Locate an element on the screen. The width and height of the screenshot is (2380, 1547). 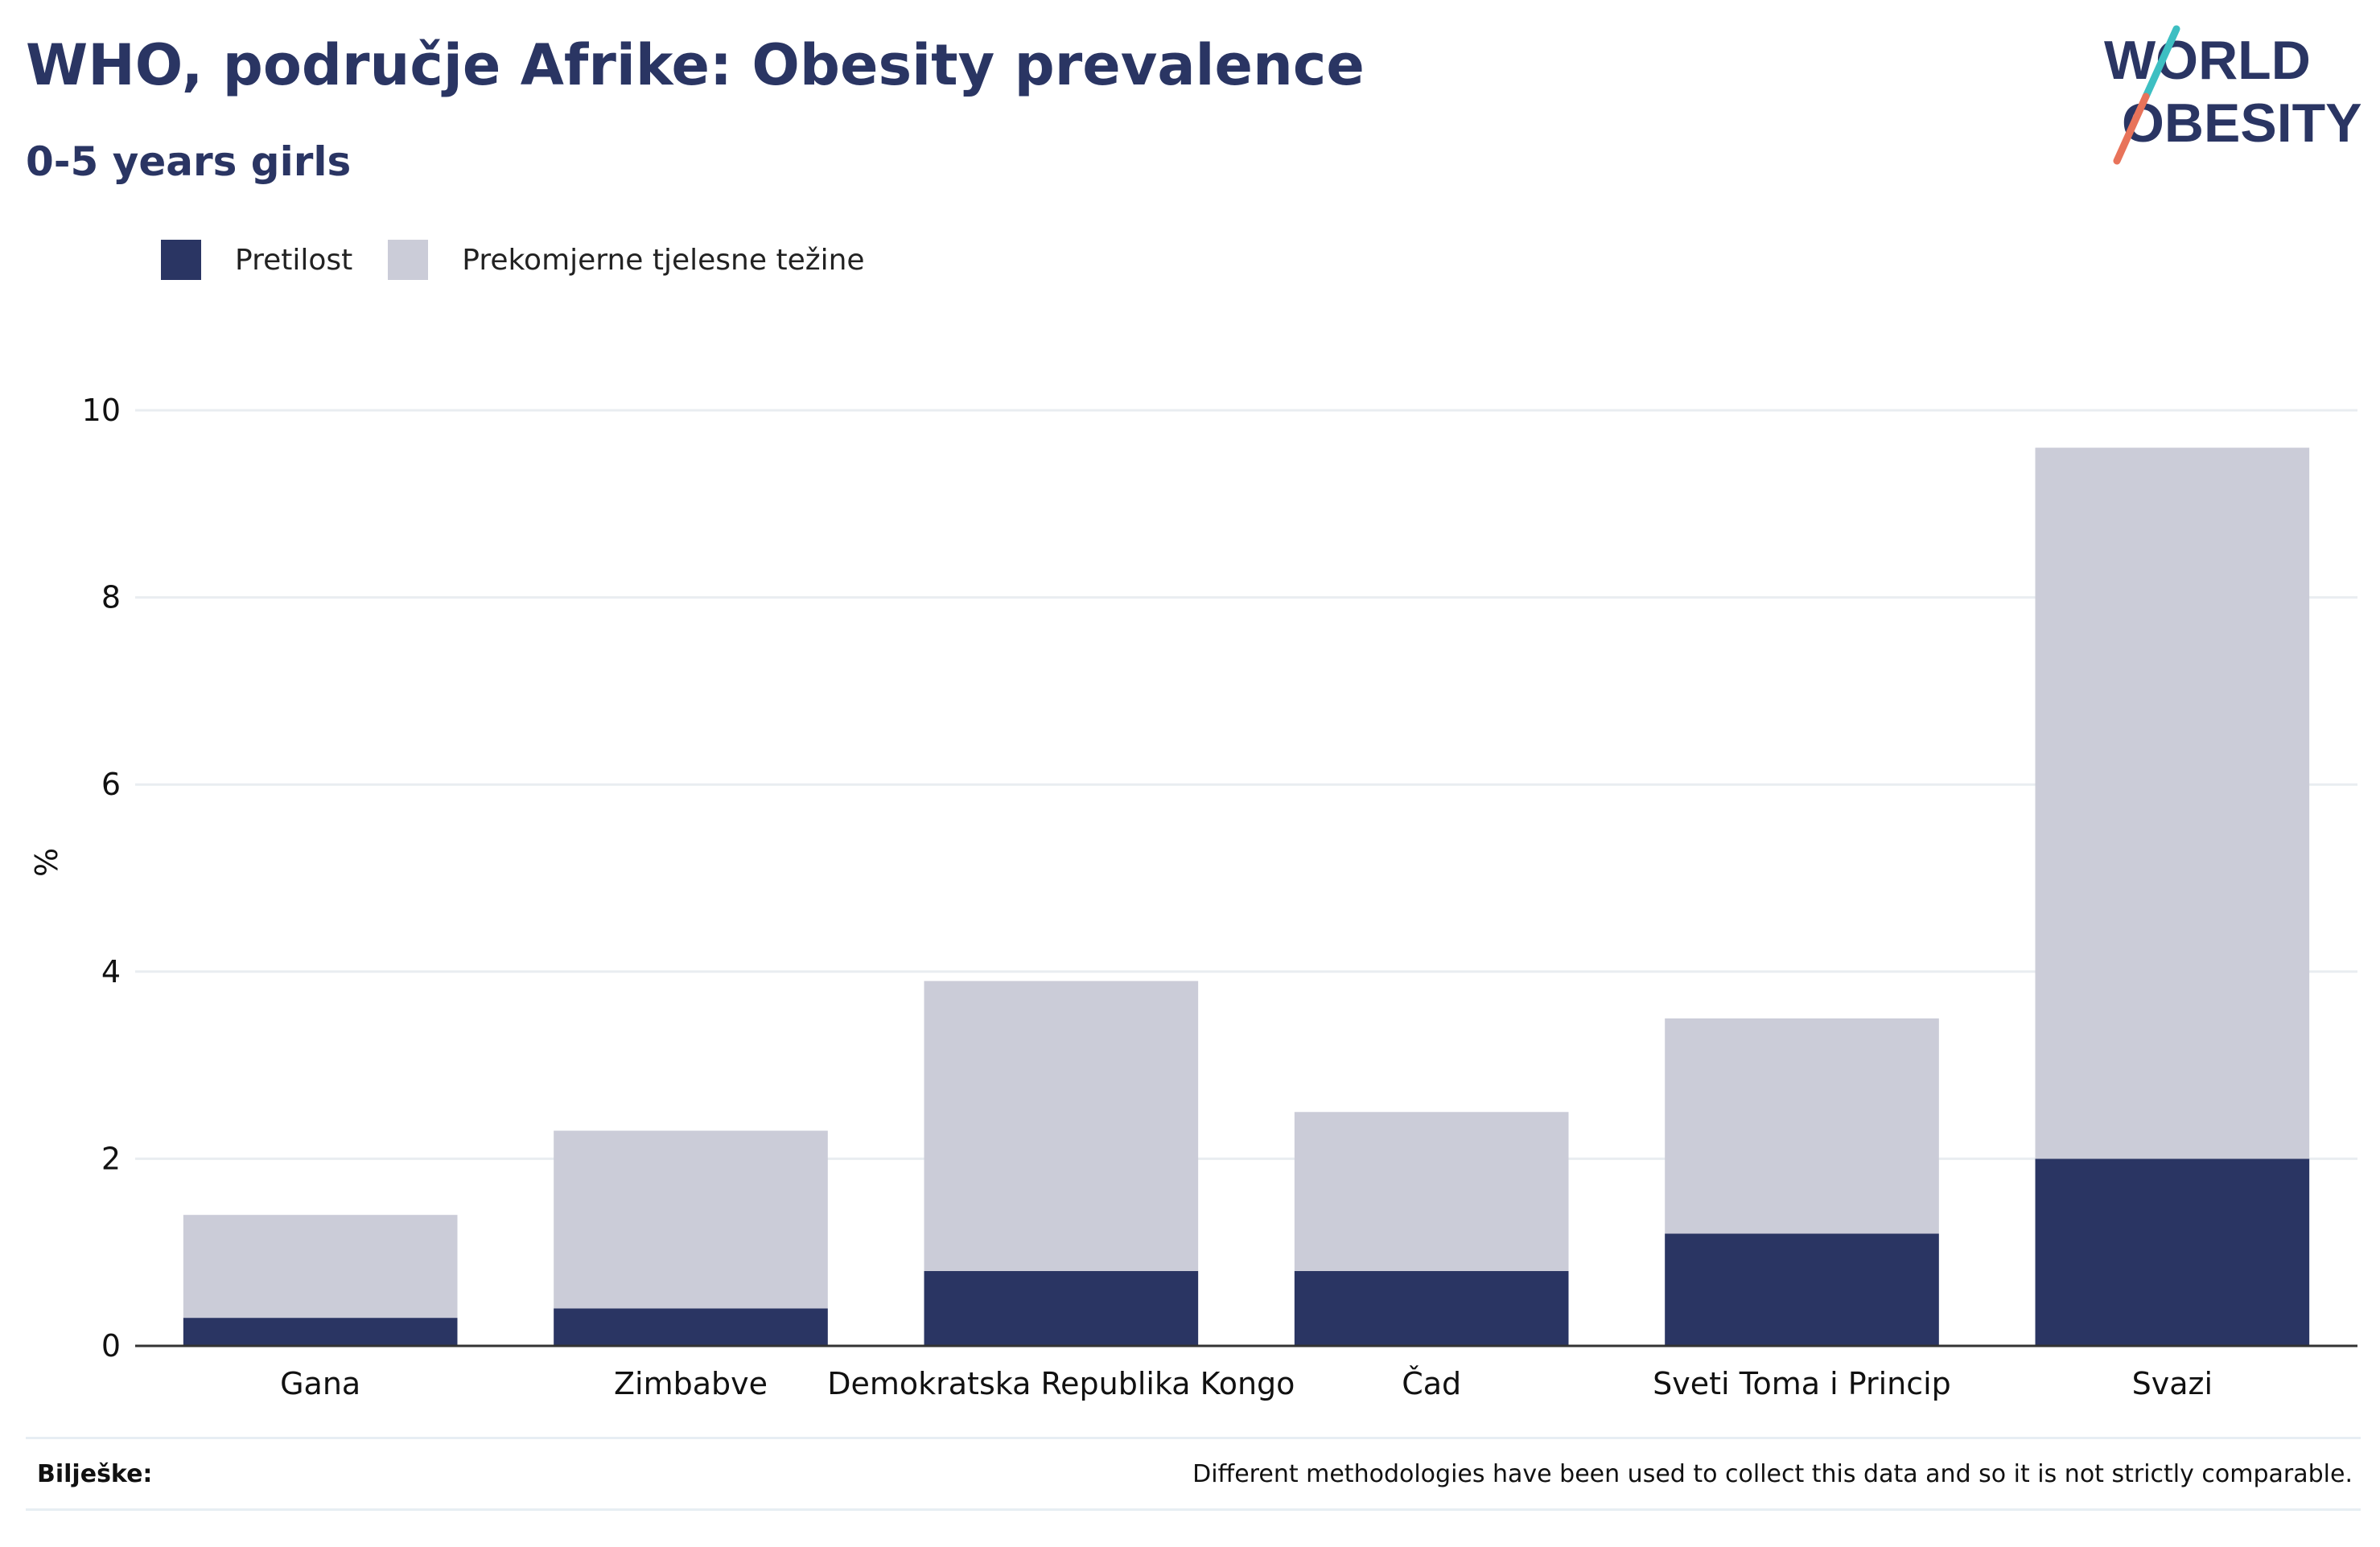
x-tick-label: Čad is located at coordinates (1431, 1383).